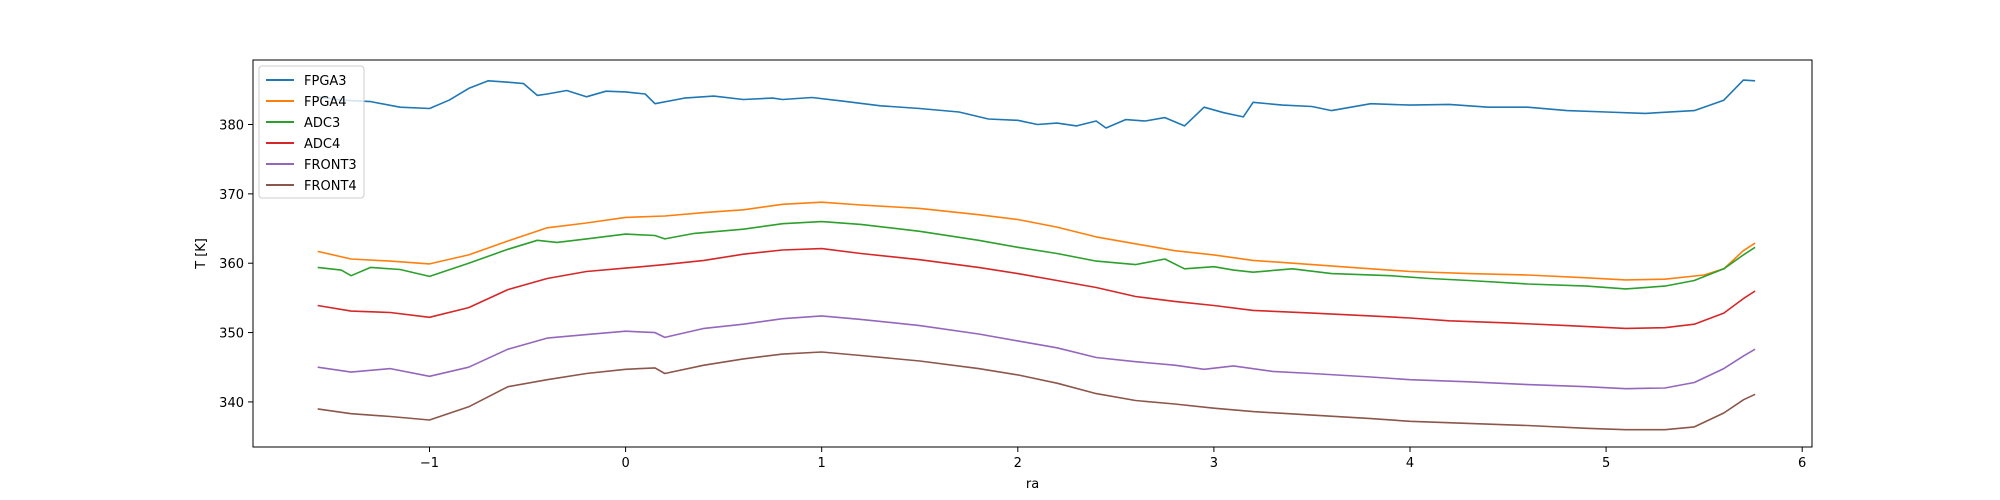 This screenshot has width=2000, height=500. I want to click on series-line-adc4, so click(1036, 288).